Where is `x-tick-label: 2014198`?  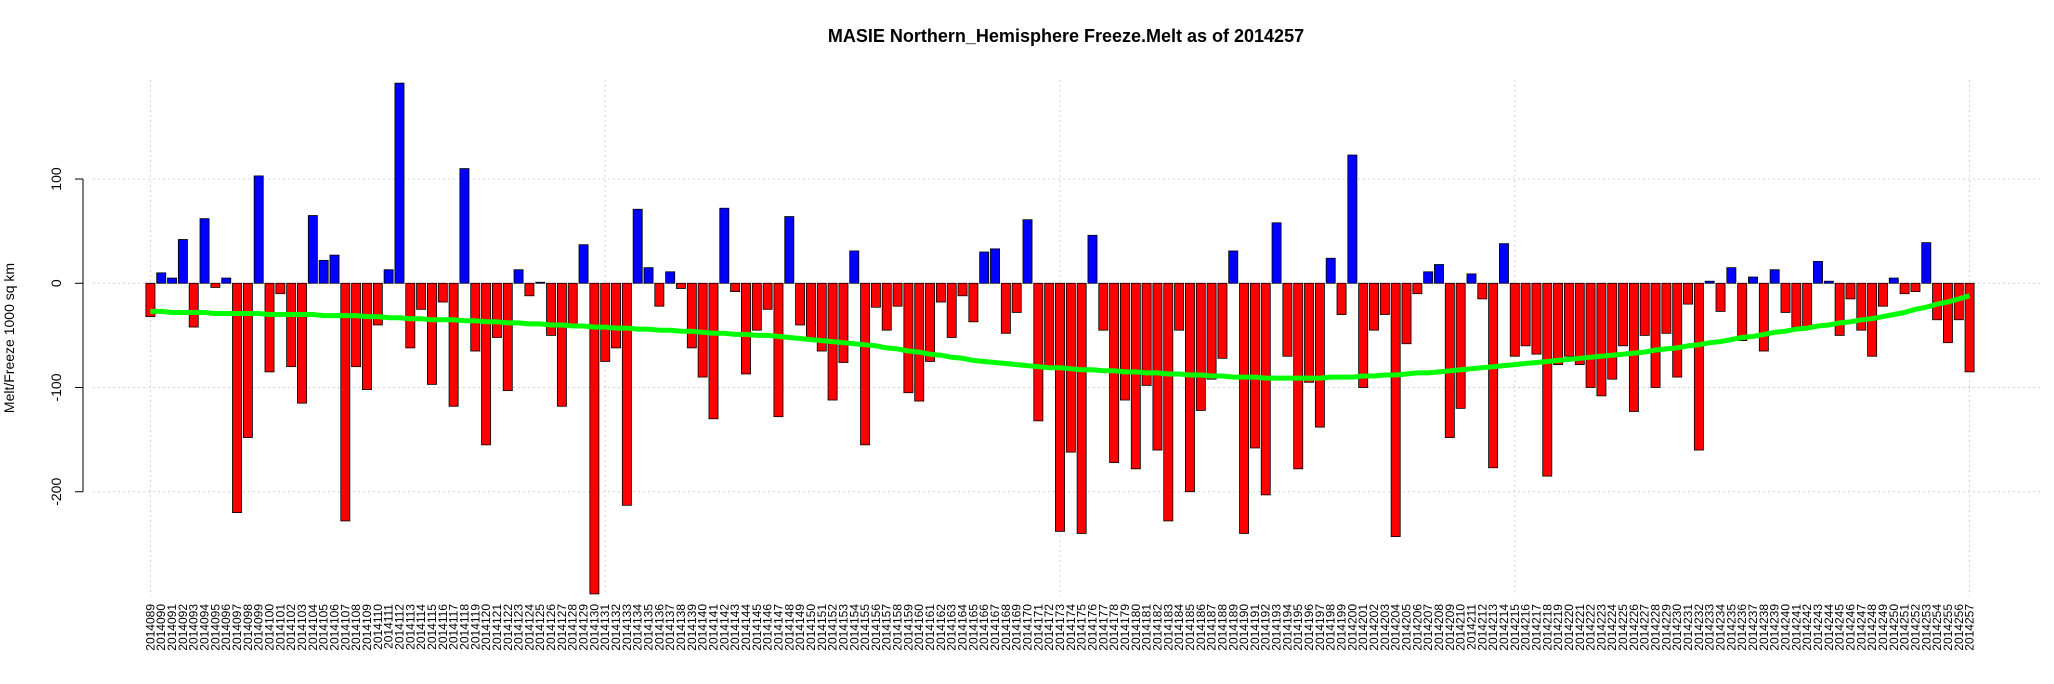 x-tick-label: 2014198 is located at coordinates (1331, 627).